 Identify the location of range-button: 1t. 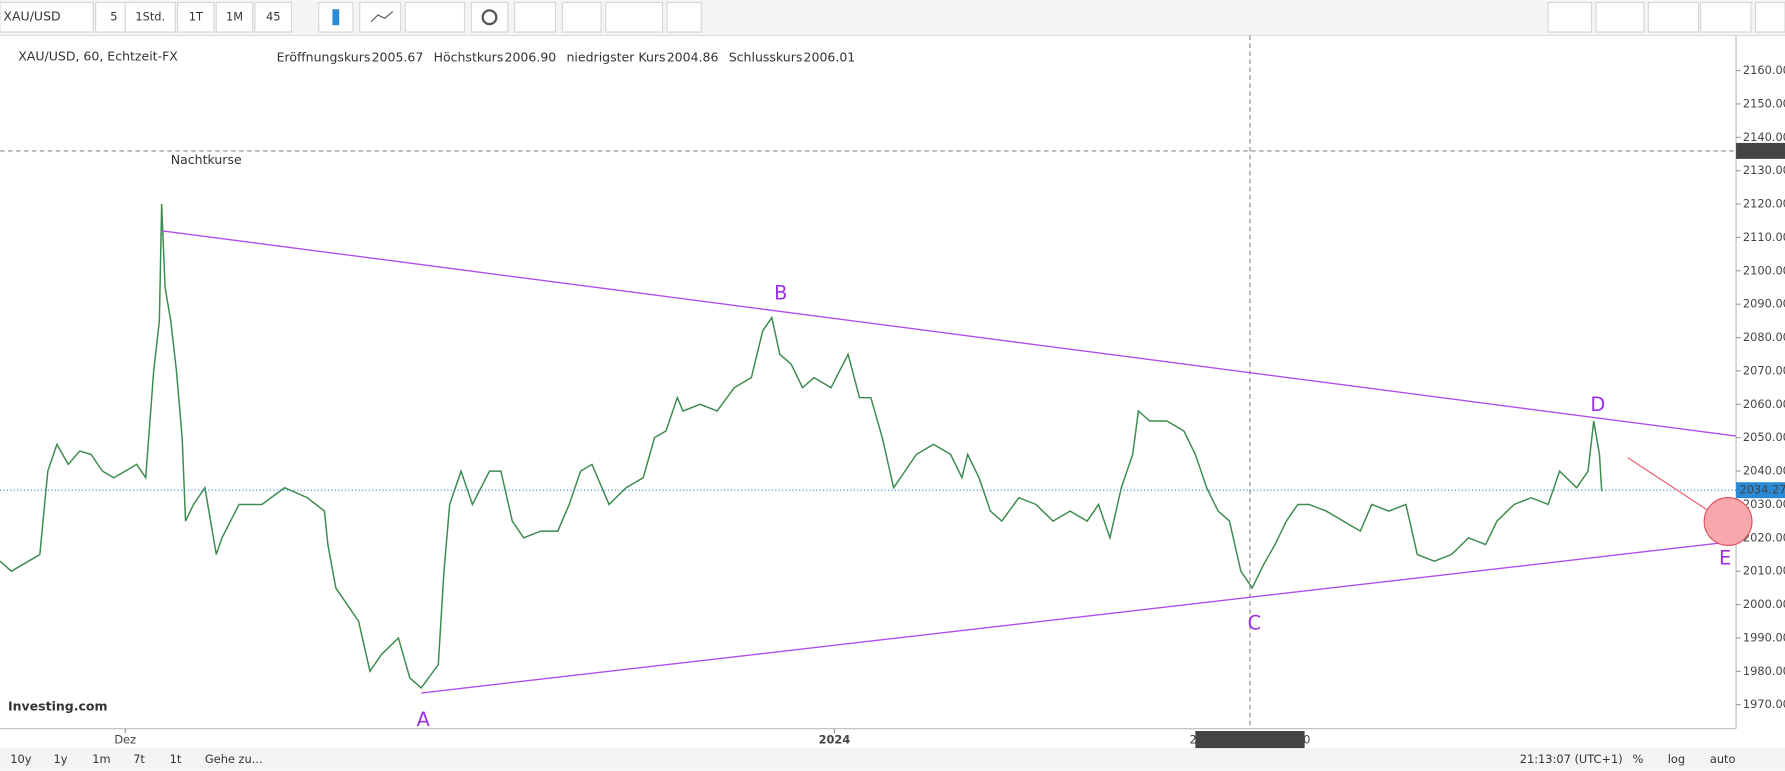
(176, 759).